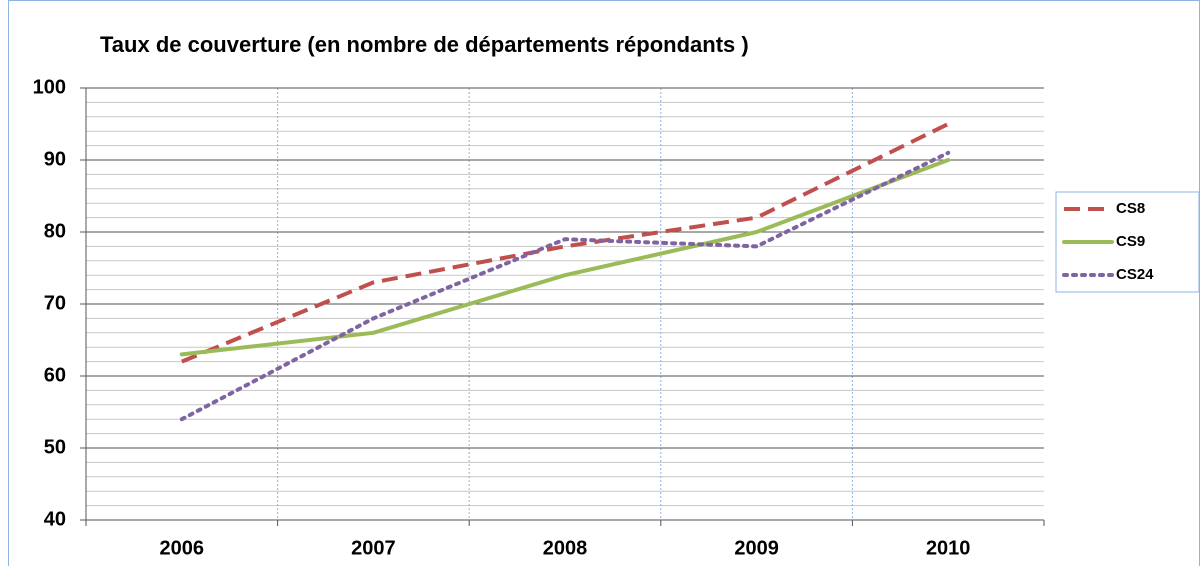 The width and height of the screenshot is (1201, 566). What do you see at coordinates (948, 548) in the screenshot?
I see `x-tick-label: 2010` at bounding box center [948, 548].